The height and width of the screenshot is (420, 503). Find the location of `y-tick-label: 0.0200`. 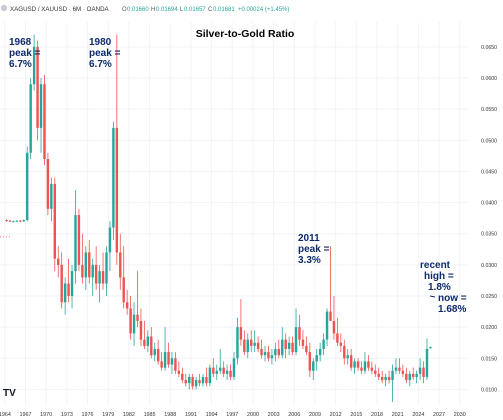

y-tick-label: 0.0200 is located at coordinates (489, 328).